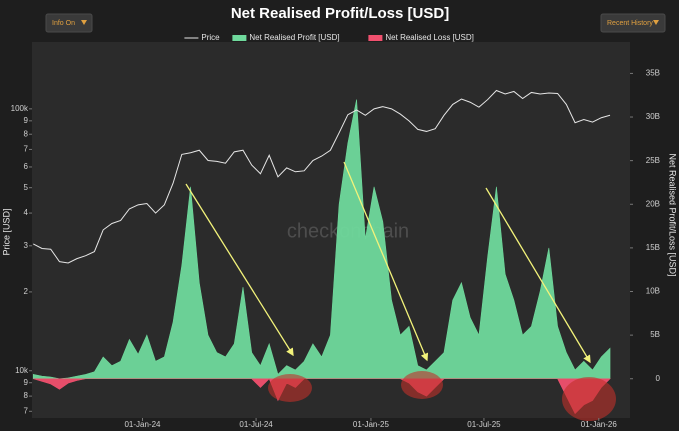  What do you see at coordinates (256, 424) in the screenshot?
I see `x-tick-label: 01-Jul-24` at bounding box center [256, 424].